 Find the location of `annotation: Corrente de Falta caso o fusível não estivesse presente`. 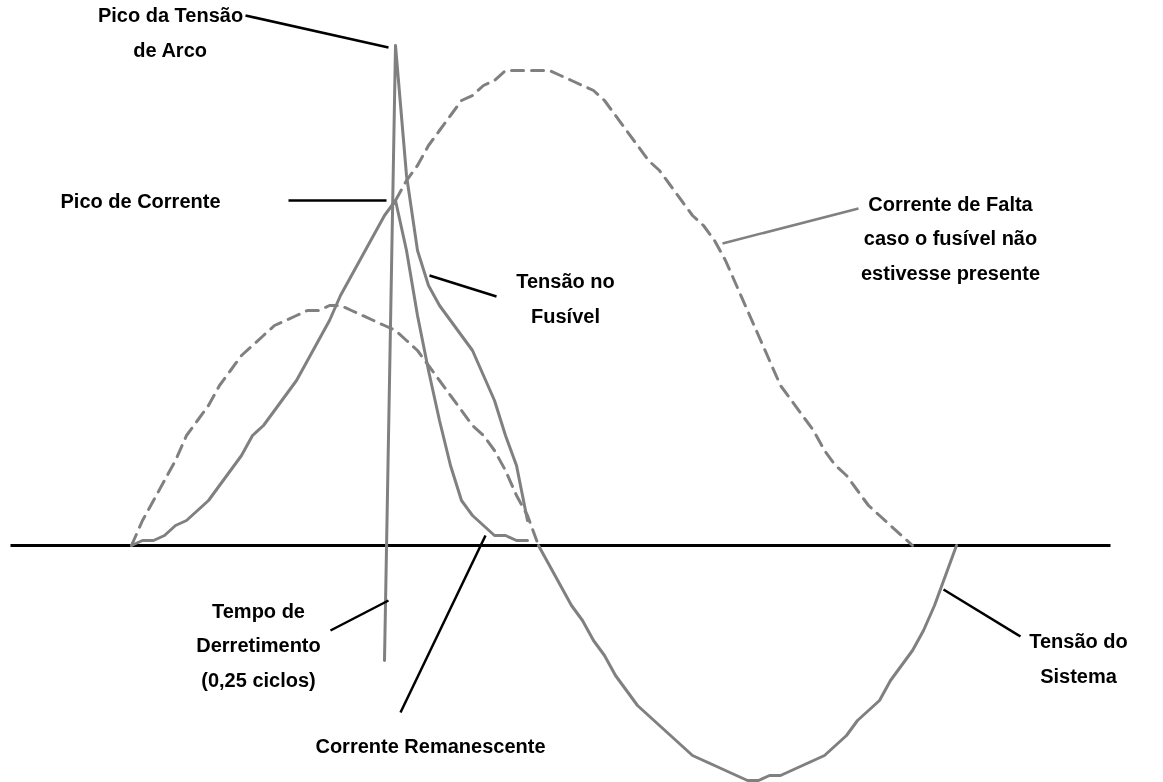

annotation: Corrente de Falta caso o fusível não estivesse presente is located at coordinates (951, 238).